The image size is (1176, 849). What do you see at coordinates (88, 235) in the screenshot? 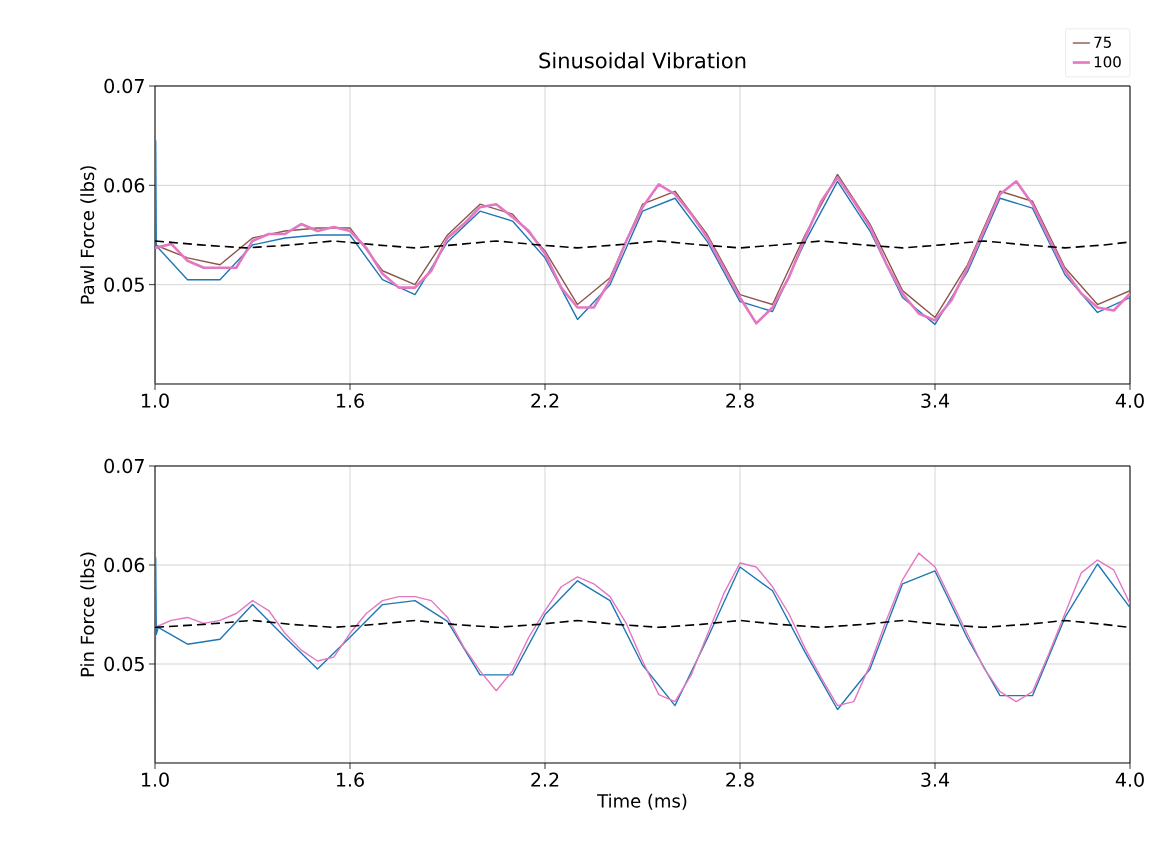
I see `y-axis-title: Pawl Force (lbs)` at bounding box center [88, 235].